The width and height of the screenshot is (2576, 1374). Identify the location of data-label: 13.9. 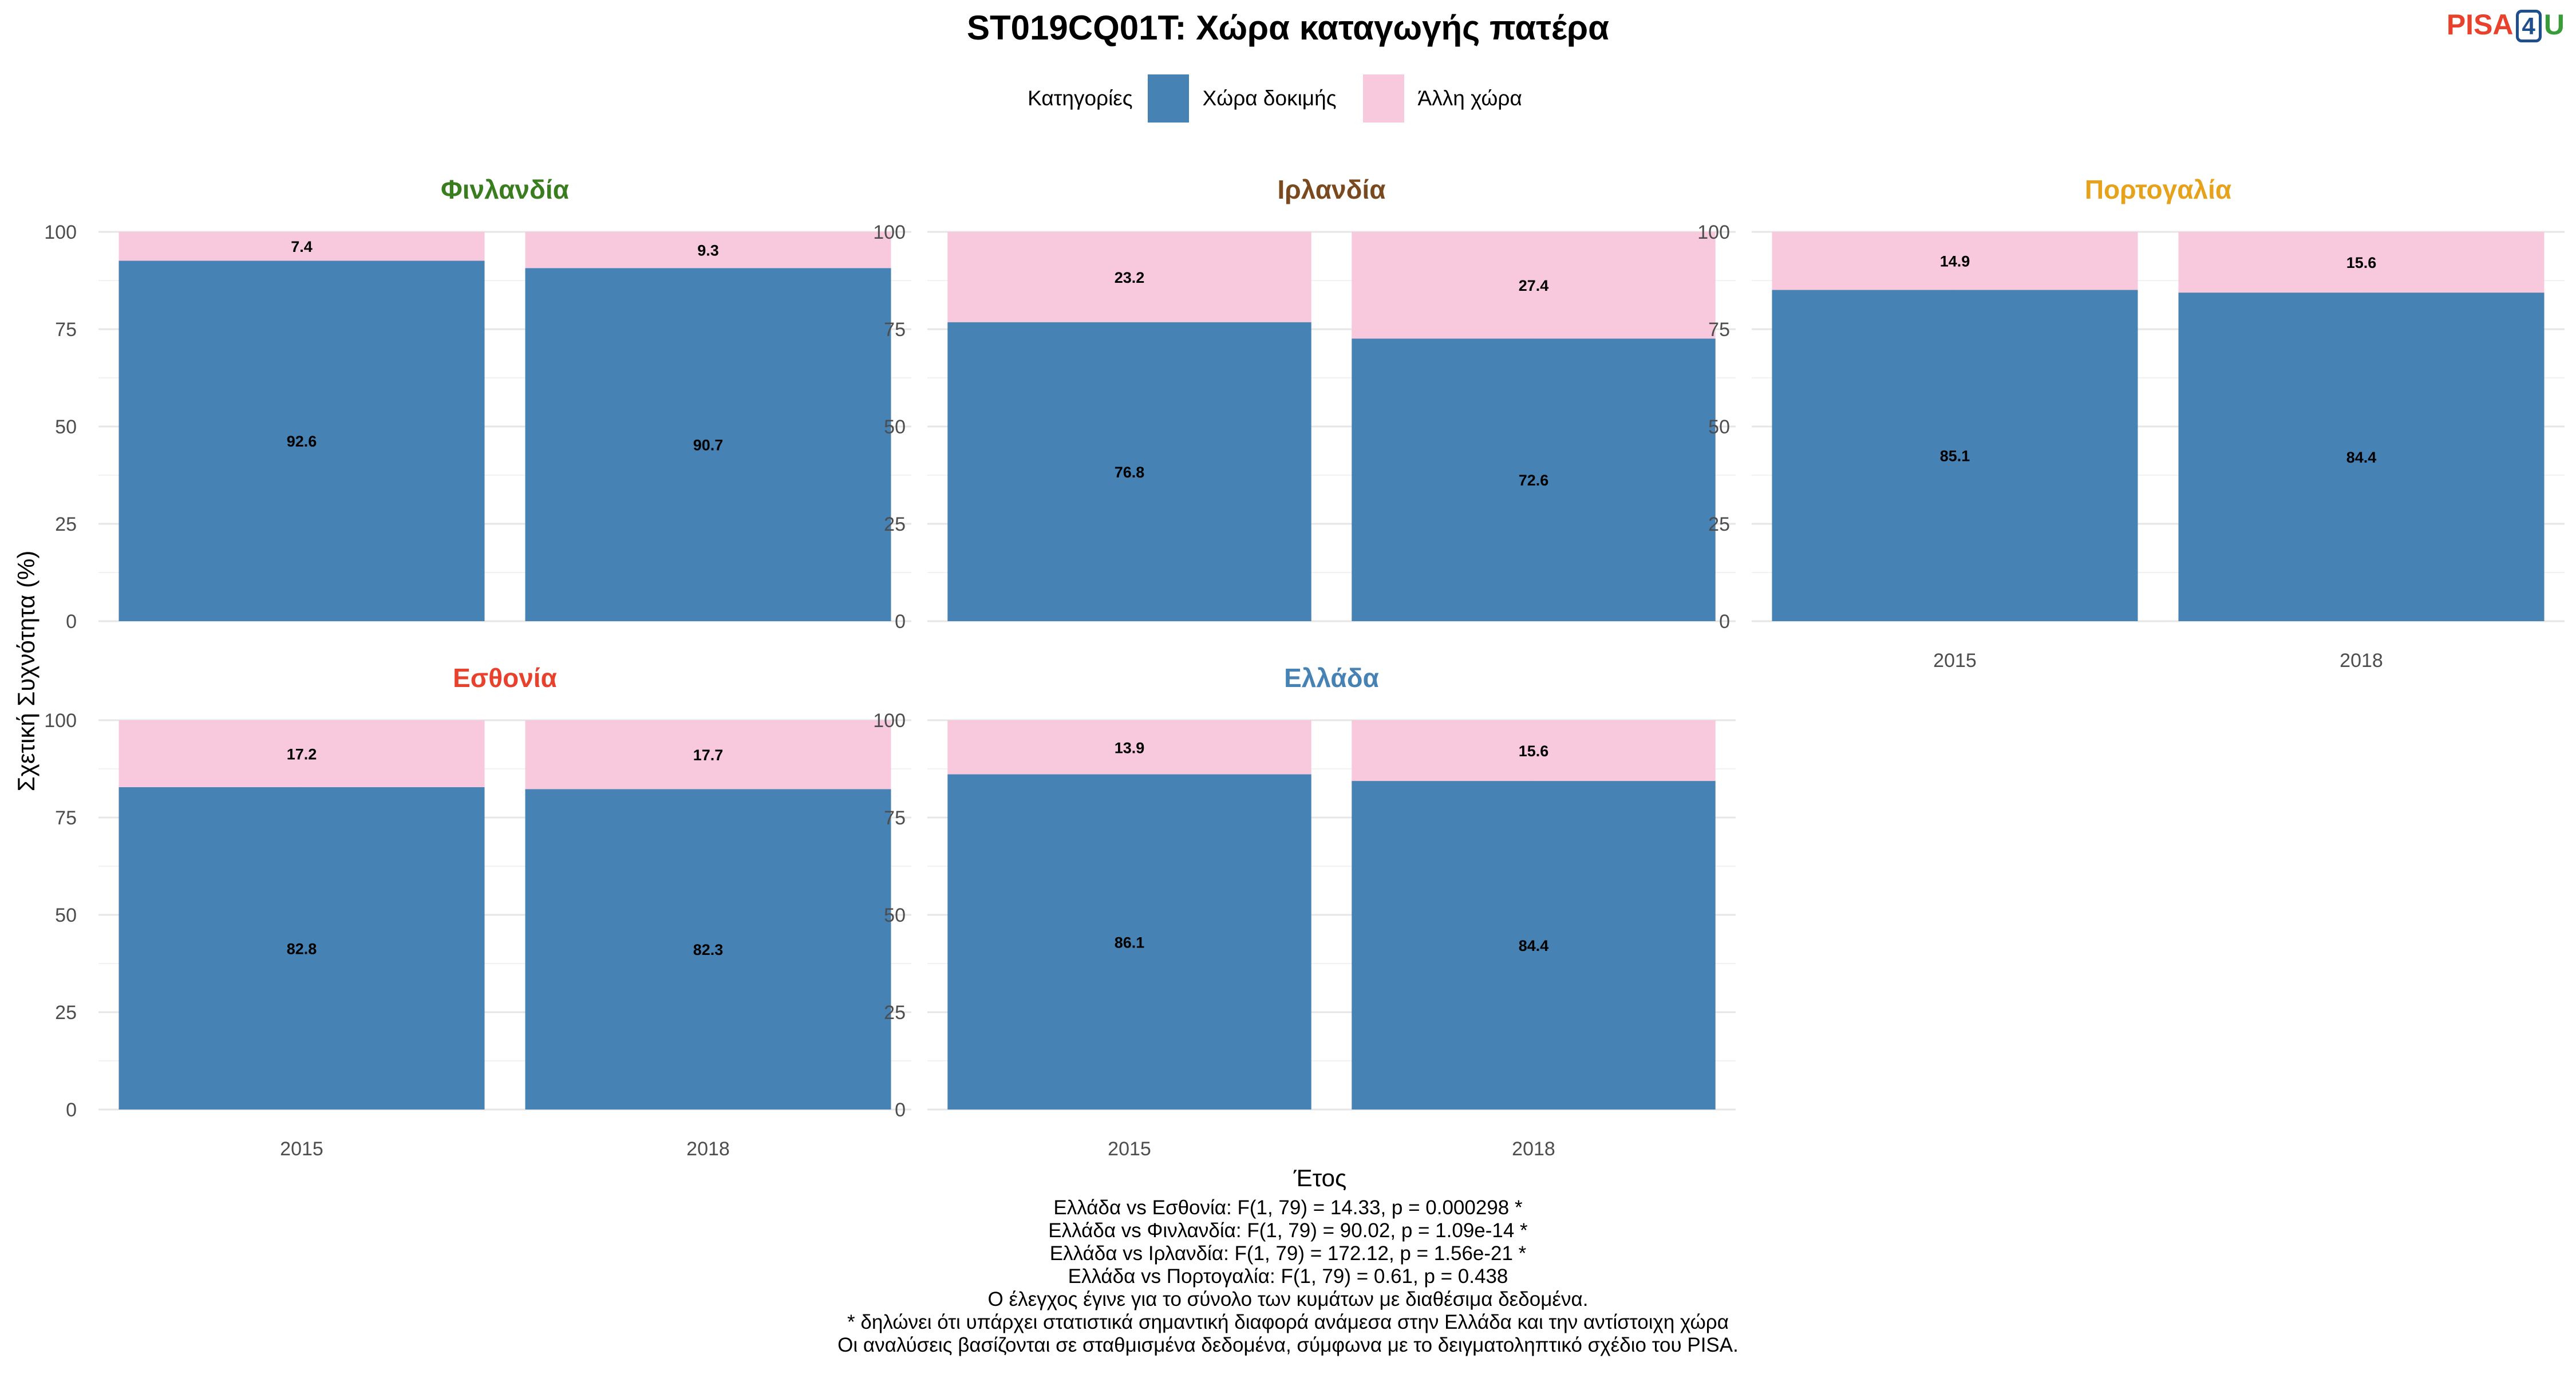
(1130, 747).